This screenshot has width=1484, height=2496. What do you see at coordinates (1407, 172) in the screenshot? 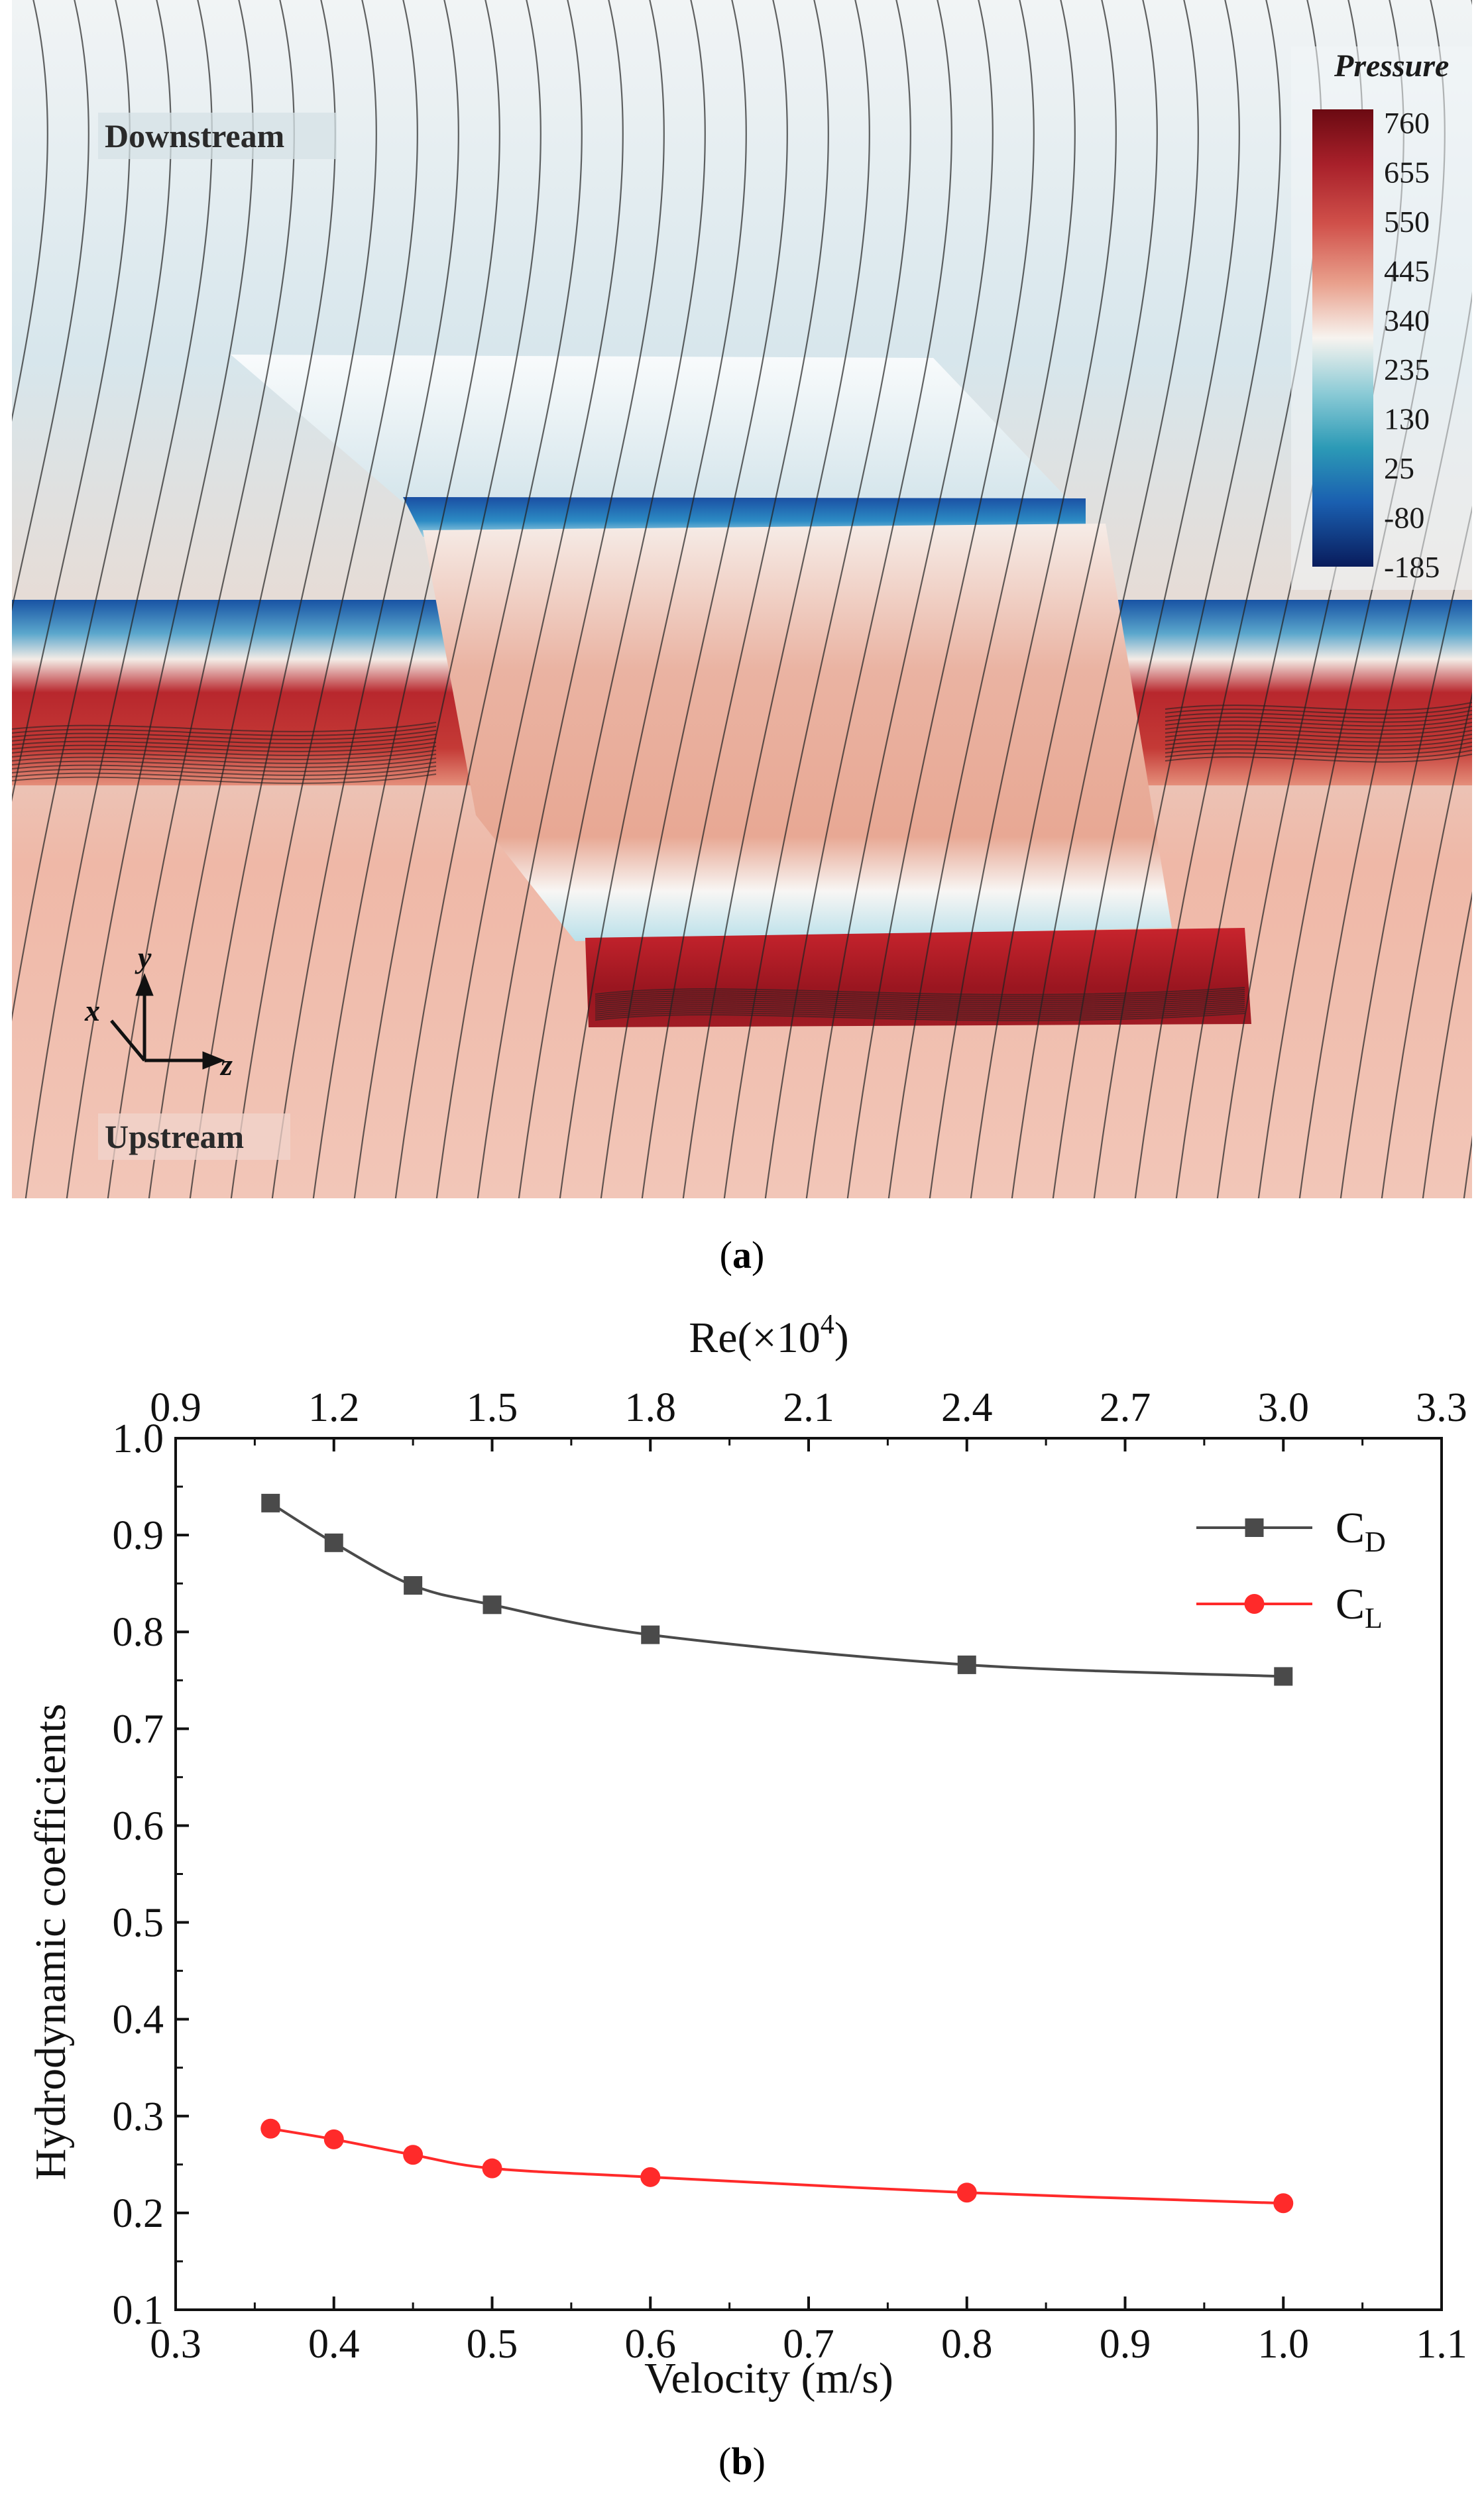
I see `colorbar-tick-label: 655` at bounding box center [1407, 172].